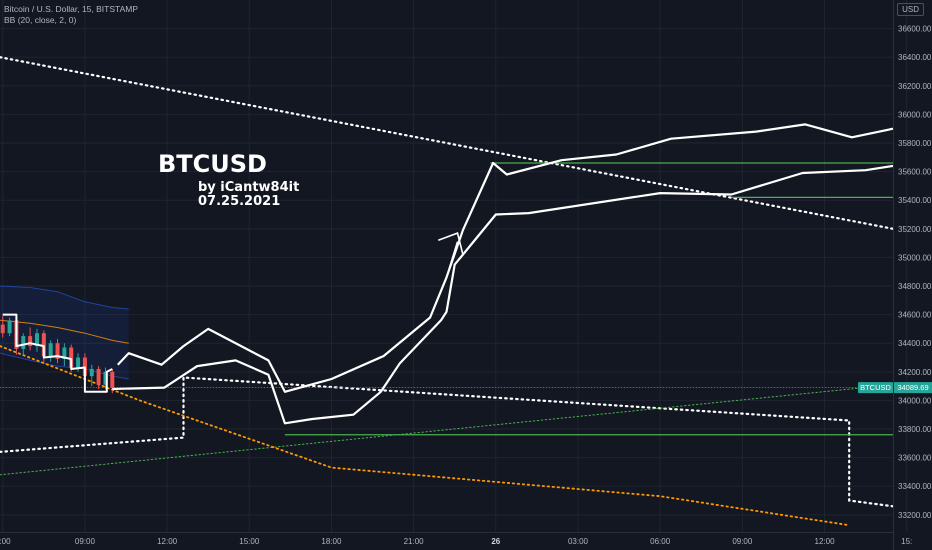 The image size is (932, 550). What do you see at coordinates (915, 200) in the screenshot?
I see `y-tick-label: 35400.00` at bounding box center [915, 200].